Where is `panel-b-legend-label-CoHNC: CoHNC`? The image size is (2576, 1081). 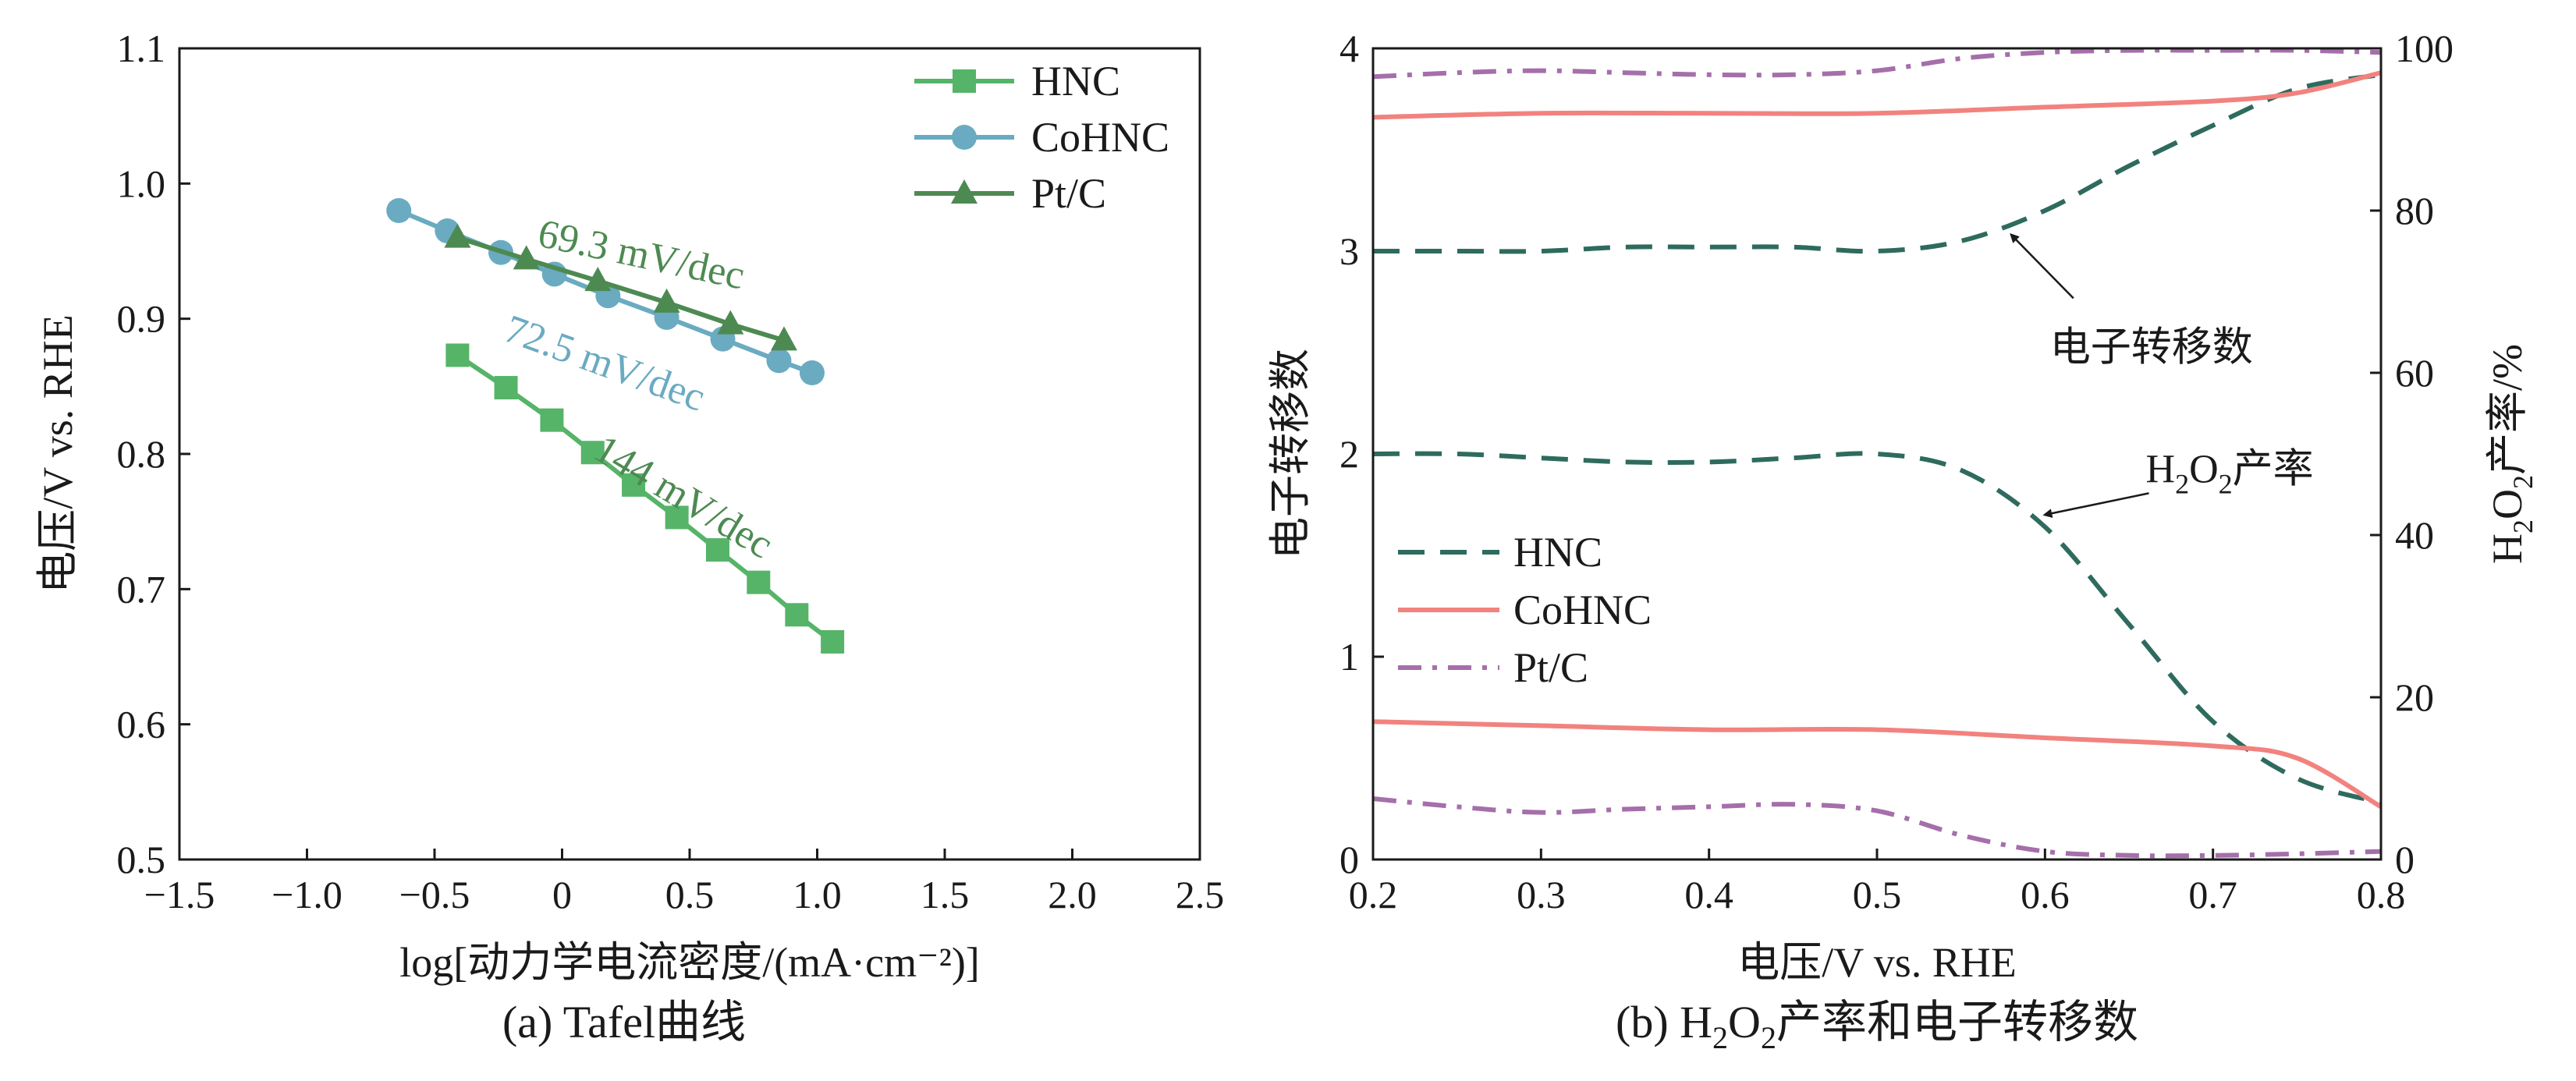 panel-b-legend-label-CoHNC: CoHNC is located at coordinates (1582, 610).